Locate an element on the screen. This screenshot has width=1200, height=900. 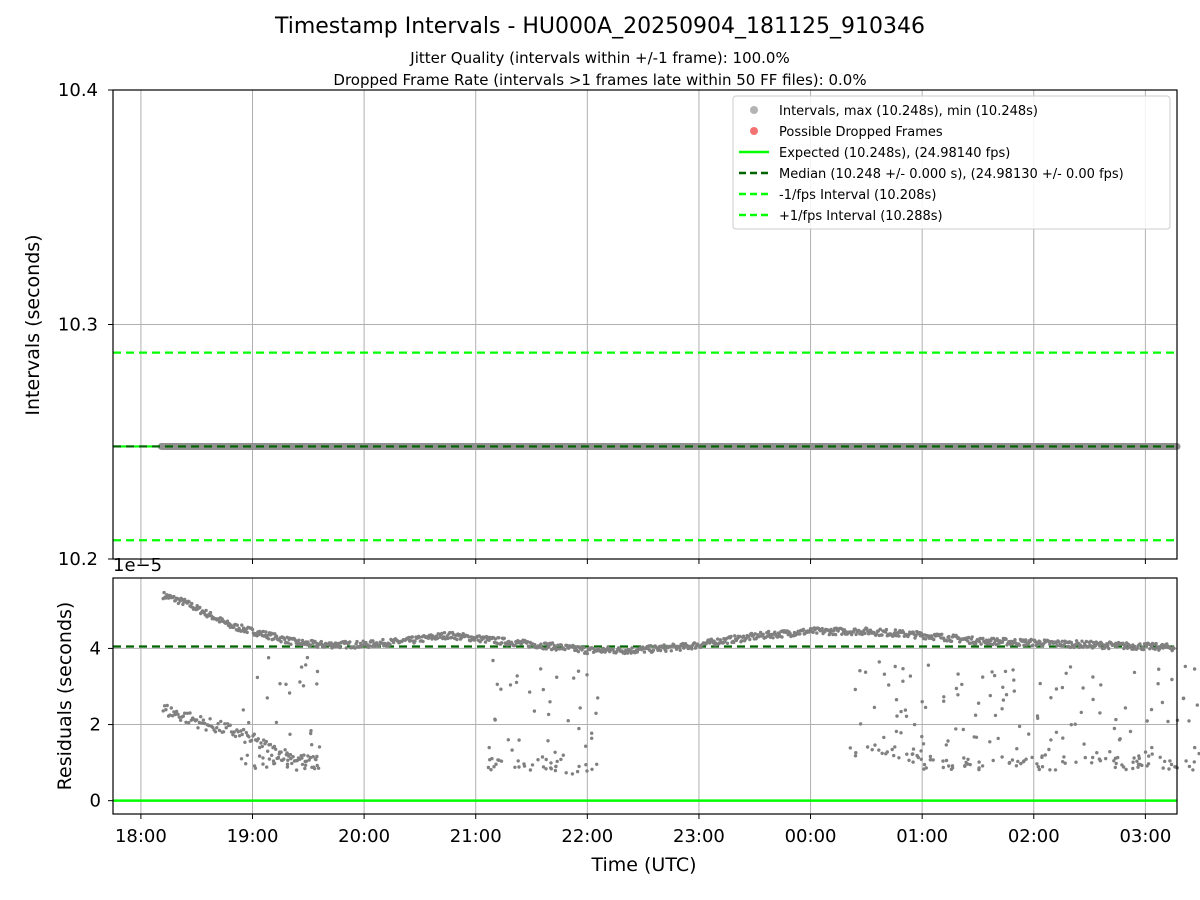
x-tick-label: 02:00 is located at coordinates (1034, 836).